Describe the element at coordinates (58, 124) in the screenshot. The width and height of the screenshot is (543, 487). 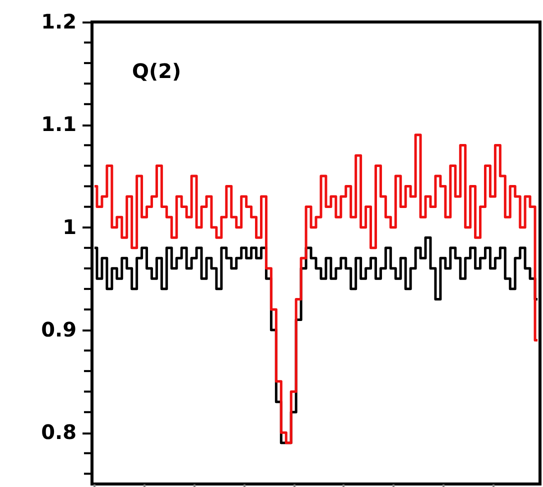
I see `y-tick-label: 1.1` at that location.